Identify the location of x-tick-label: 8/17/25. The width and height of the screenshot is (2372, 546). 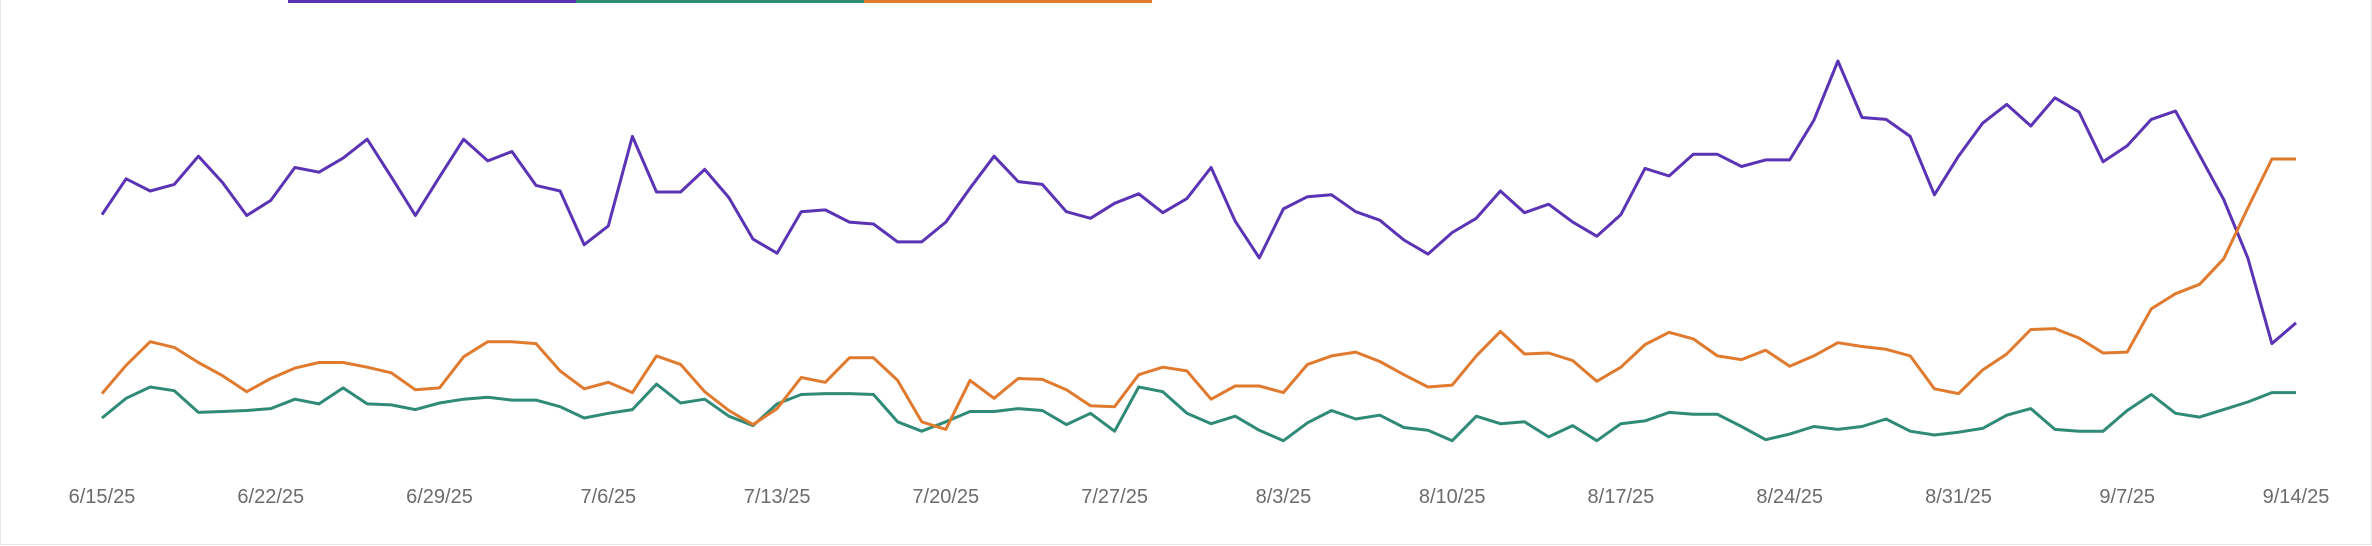
(1621, 497).